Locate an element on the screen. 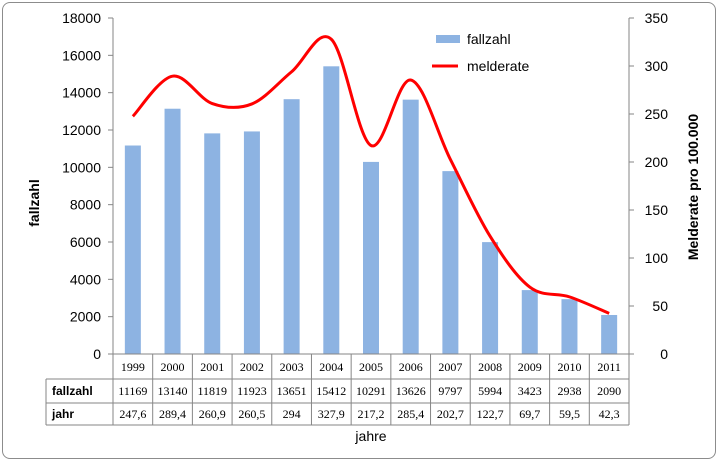 This screenshot has height=463, width=720. bar-2006 is located at coordinates (410, 226).